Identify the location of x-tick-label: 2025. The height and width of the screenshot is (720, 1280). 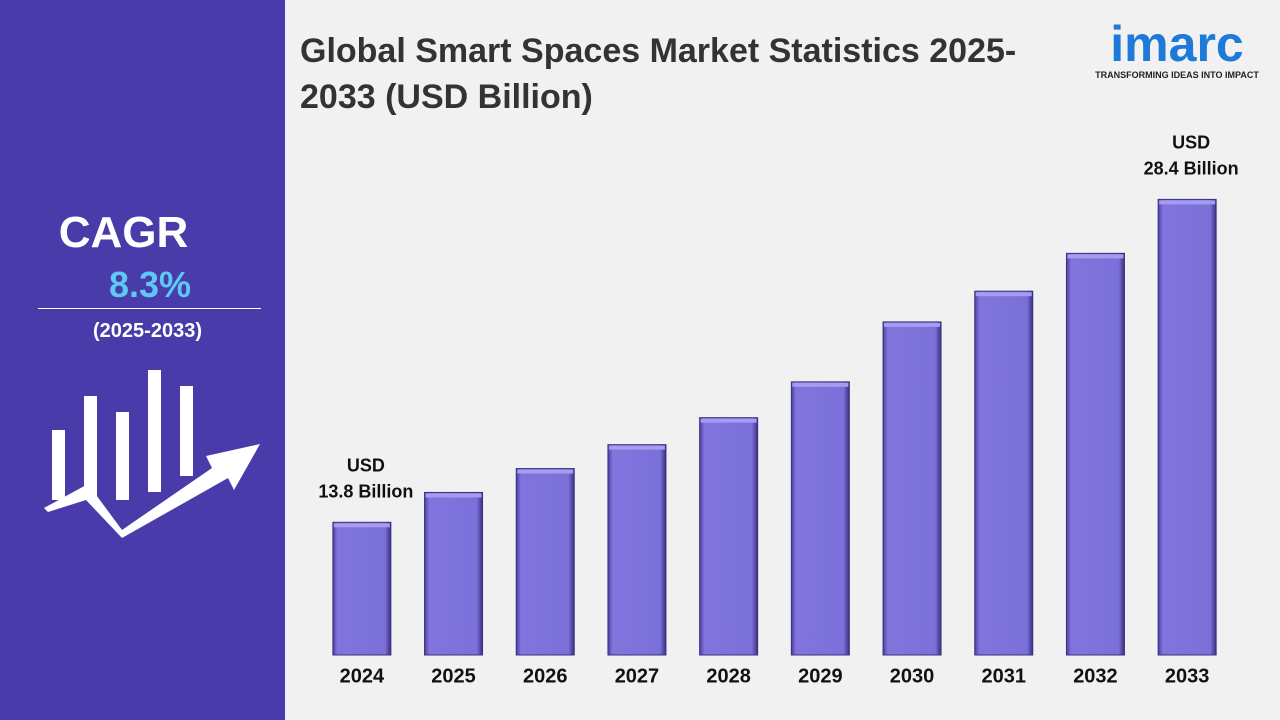
(453, 676).